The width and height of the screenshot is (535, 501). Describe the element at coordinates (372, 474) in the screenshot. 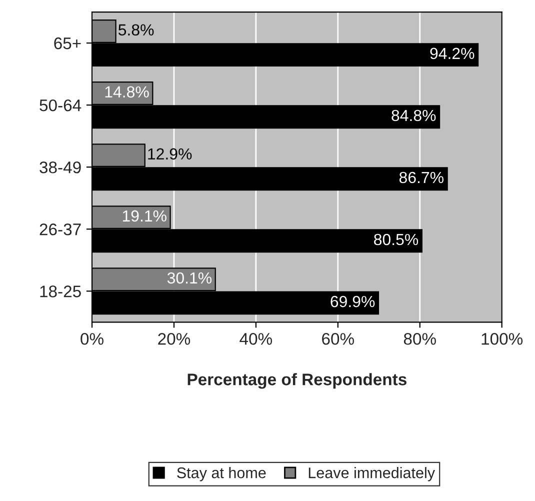

I see `legend-label: Leave immediately` at that location.